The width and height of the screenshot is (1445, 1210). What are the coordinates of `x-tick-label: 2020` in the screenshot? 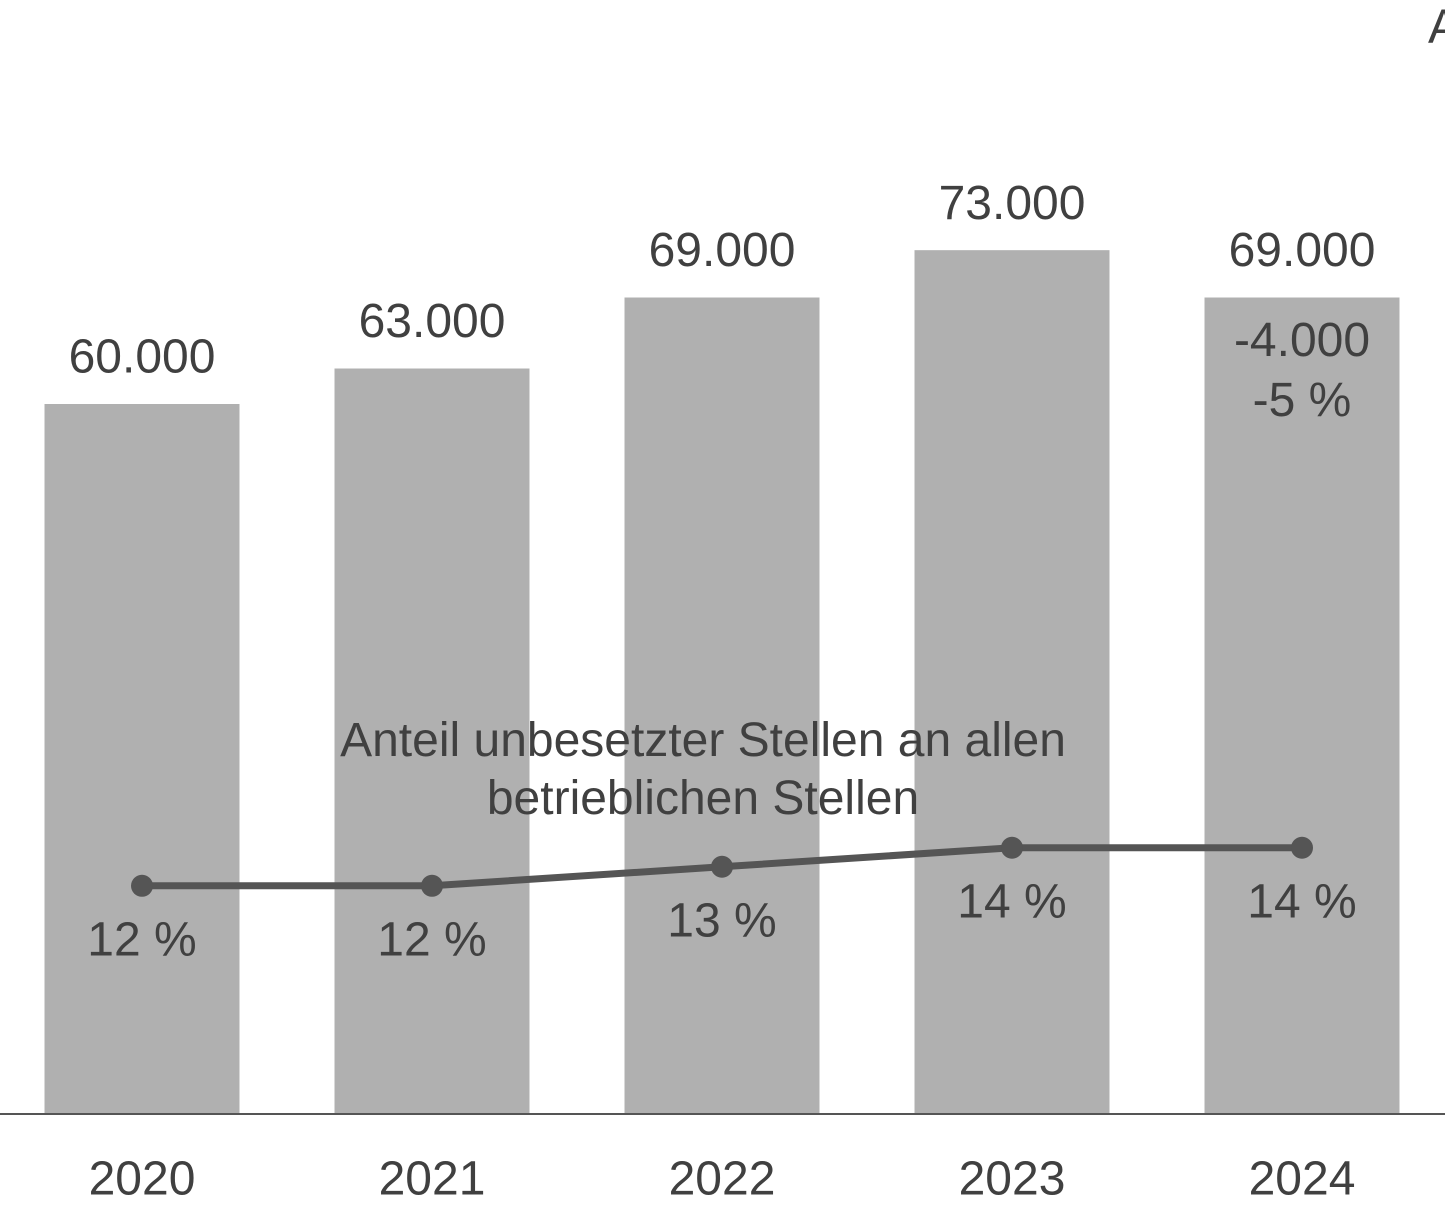 It's located at (142, 1179).